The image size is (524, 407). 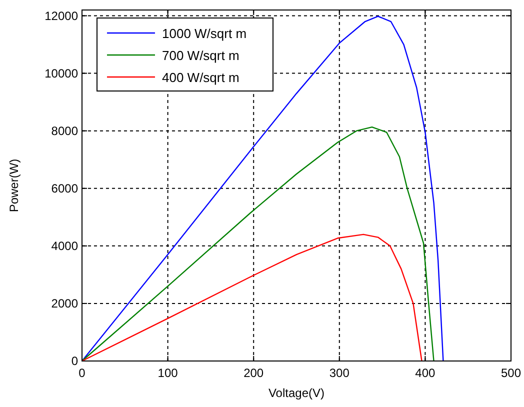 I want to click on x-tick-label: 400, so click(x=425, y=373).